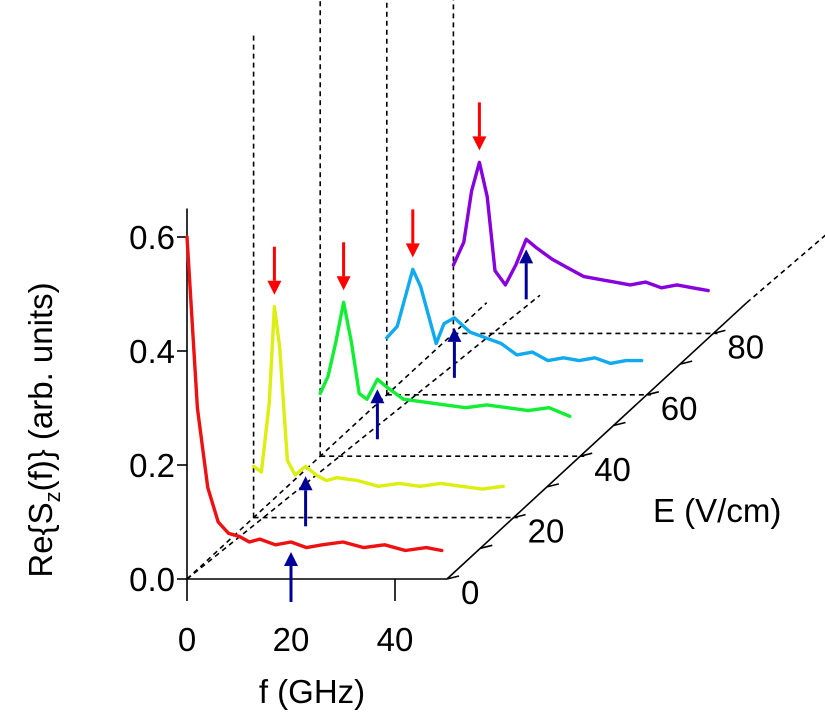 The width and height of the screenshot is (825, 721). I want to click on y-axis-title-part-2: (f)} (arb. units), so click(40, 386).